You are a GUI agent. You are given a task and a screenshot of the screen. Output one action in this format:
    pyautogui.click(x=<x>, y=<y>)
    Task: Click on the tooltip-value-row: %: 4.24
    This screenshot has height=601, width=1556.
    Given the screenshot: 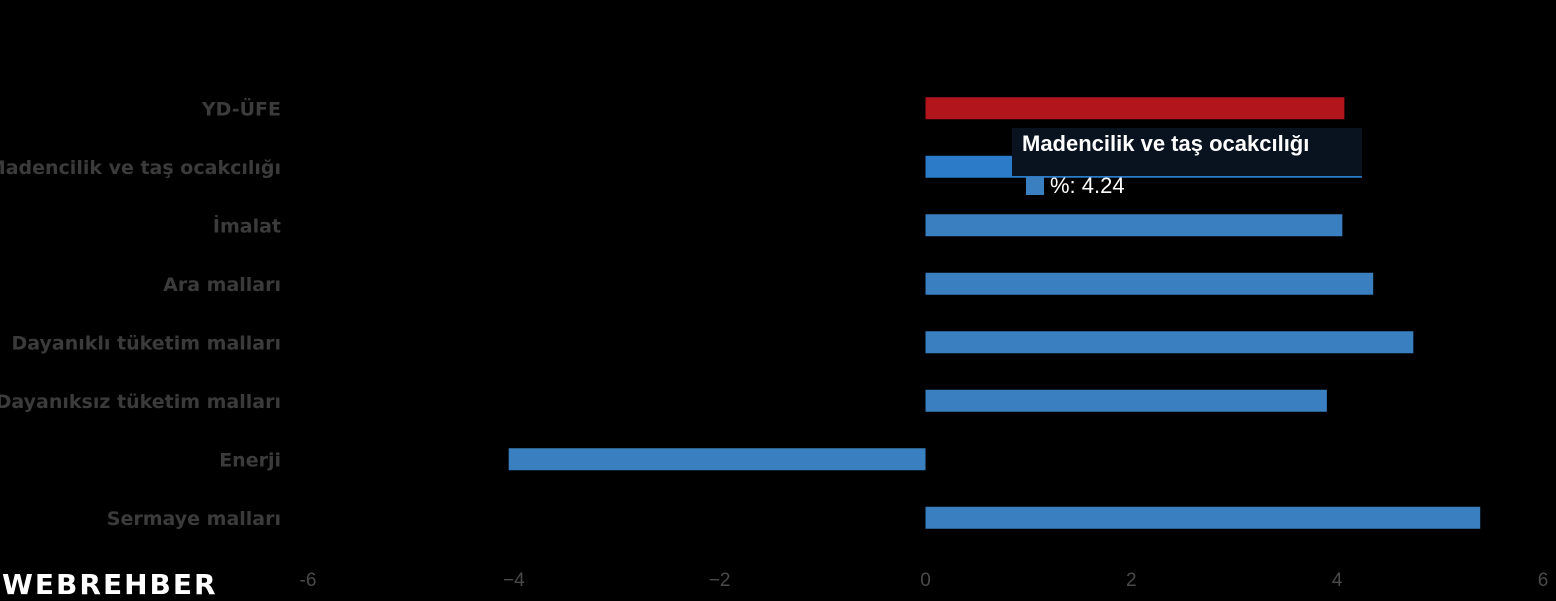 What is the action you would take?
    pyautogui.click(x=1075, y=186)
    